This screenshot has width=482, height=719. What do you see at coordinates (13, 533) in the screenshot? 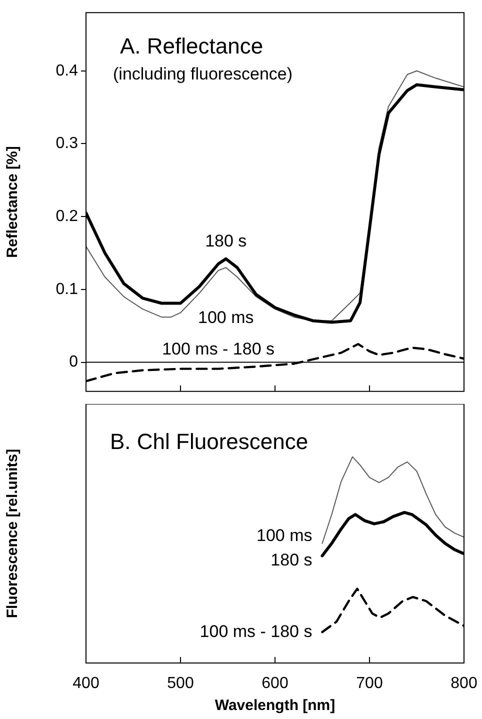
I see `y-axis-title: Fluorescence [rel.units]` at bounding box center [13, 533].